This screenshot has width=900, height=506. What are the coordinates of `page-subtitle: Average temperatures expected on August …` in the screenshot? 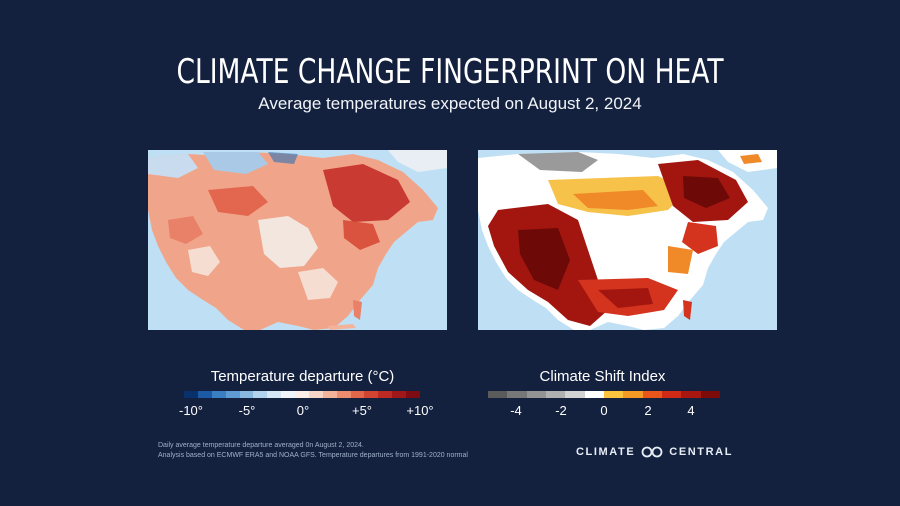 It's located at (450, 103).